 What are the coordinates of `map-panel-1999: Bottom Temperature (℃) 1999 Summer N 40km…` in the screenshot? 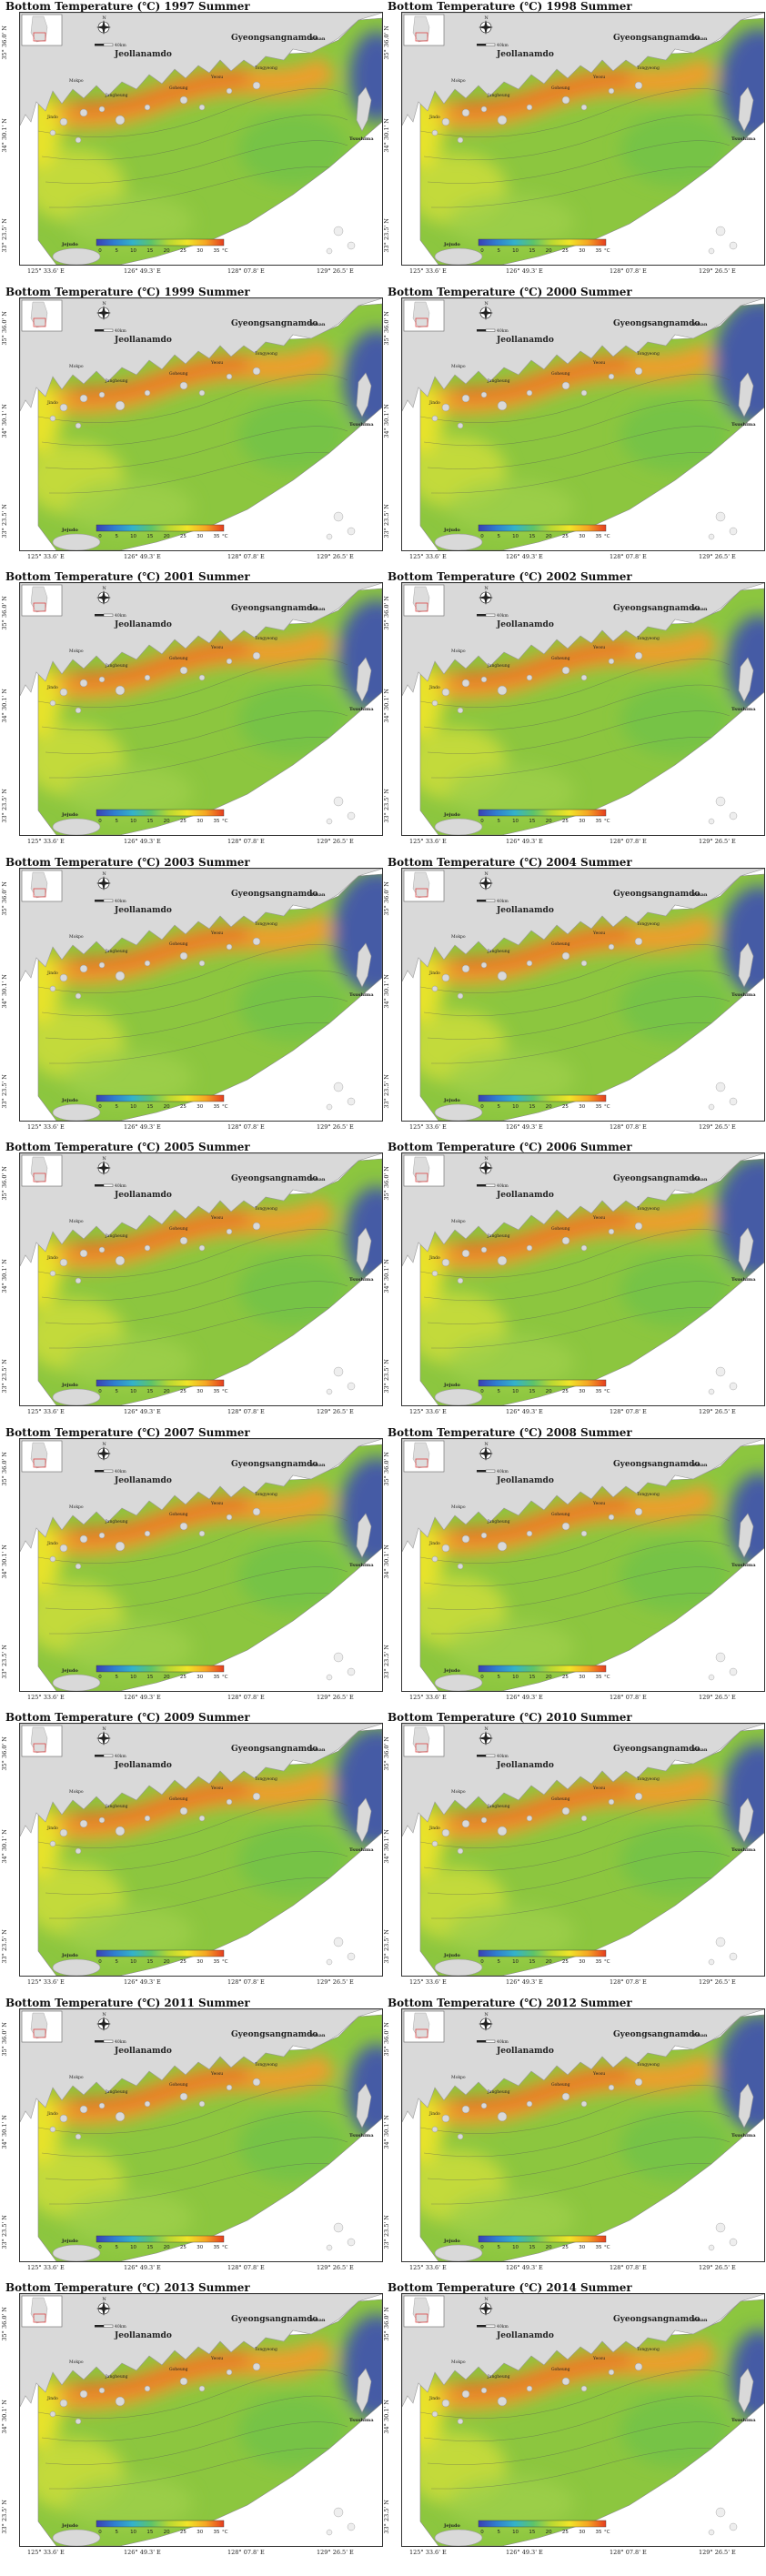 It's located at (194, 428).